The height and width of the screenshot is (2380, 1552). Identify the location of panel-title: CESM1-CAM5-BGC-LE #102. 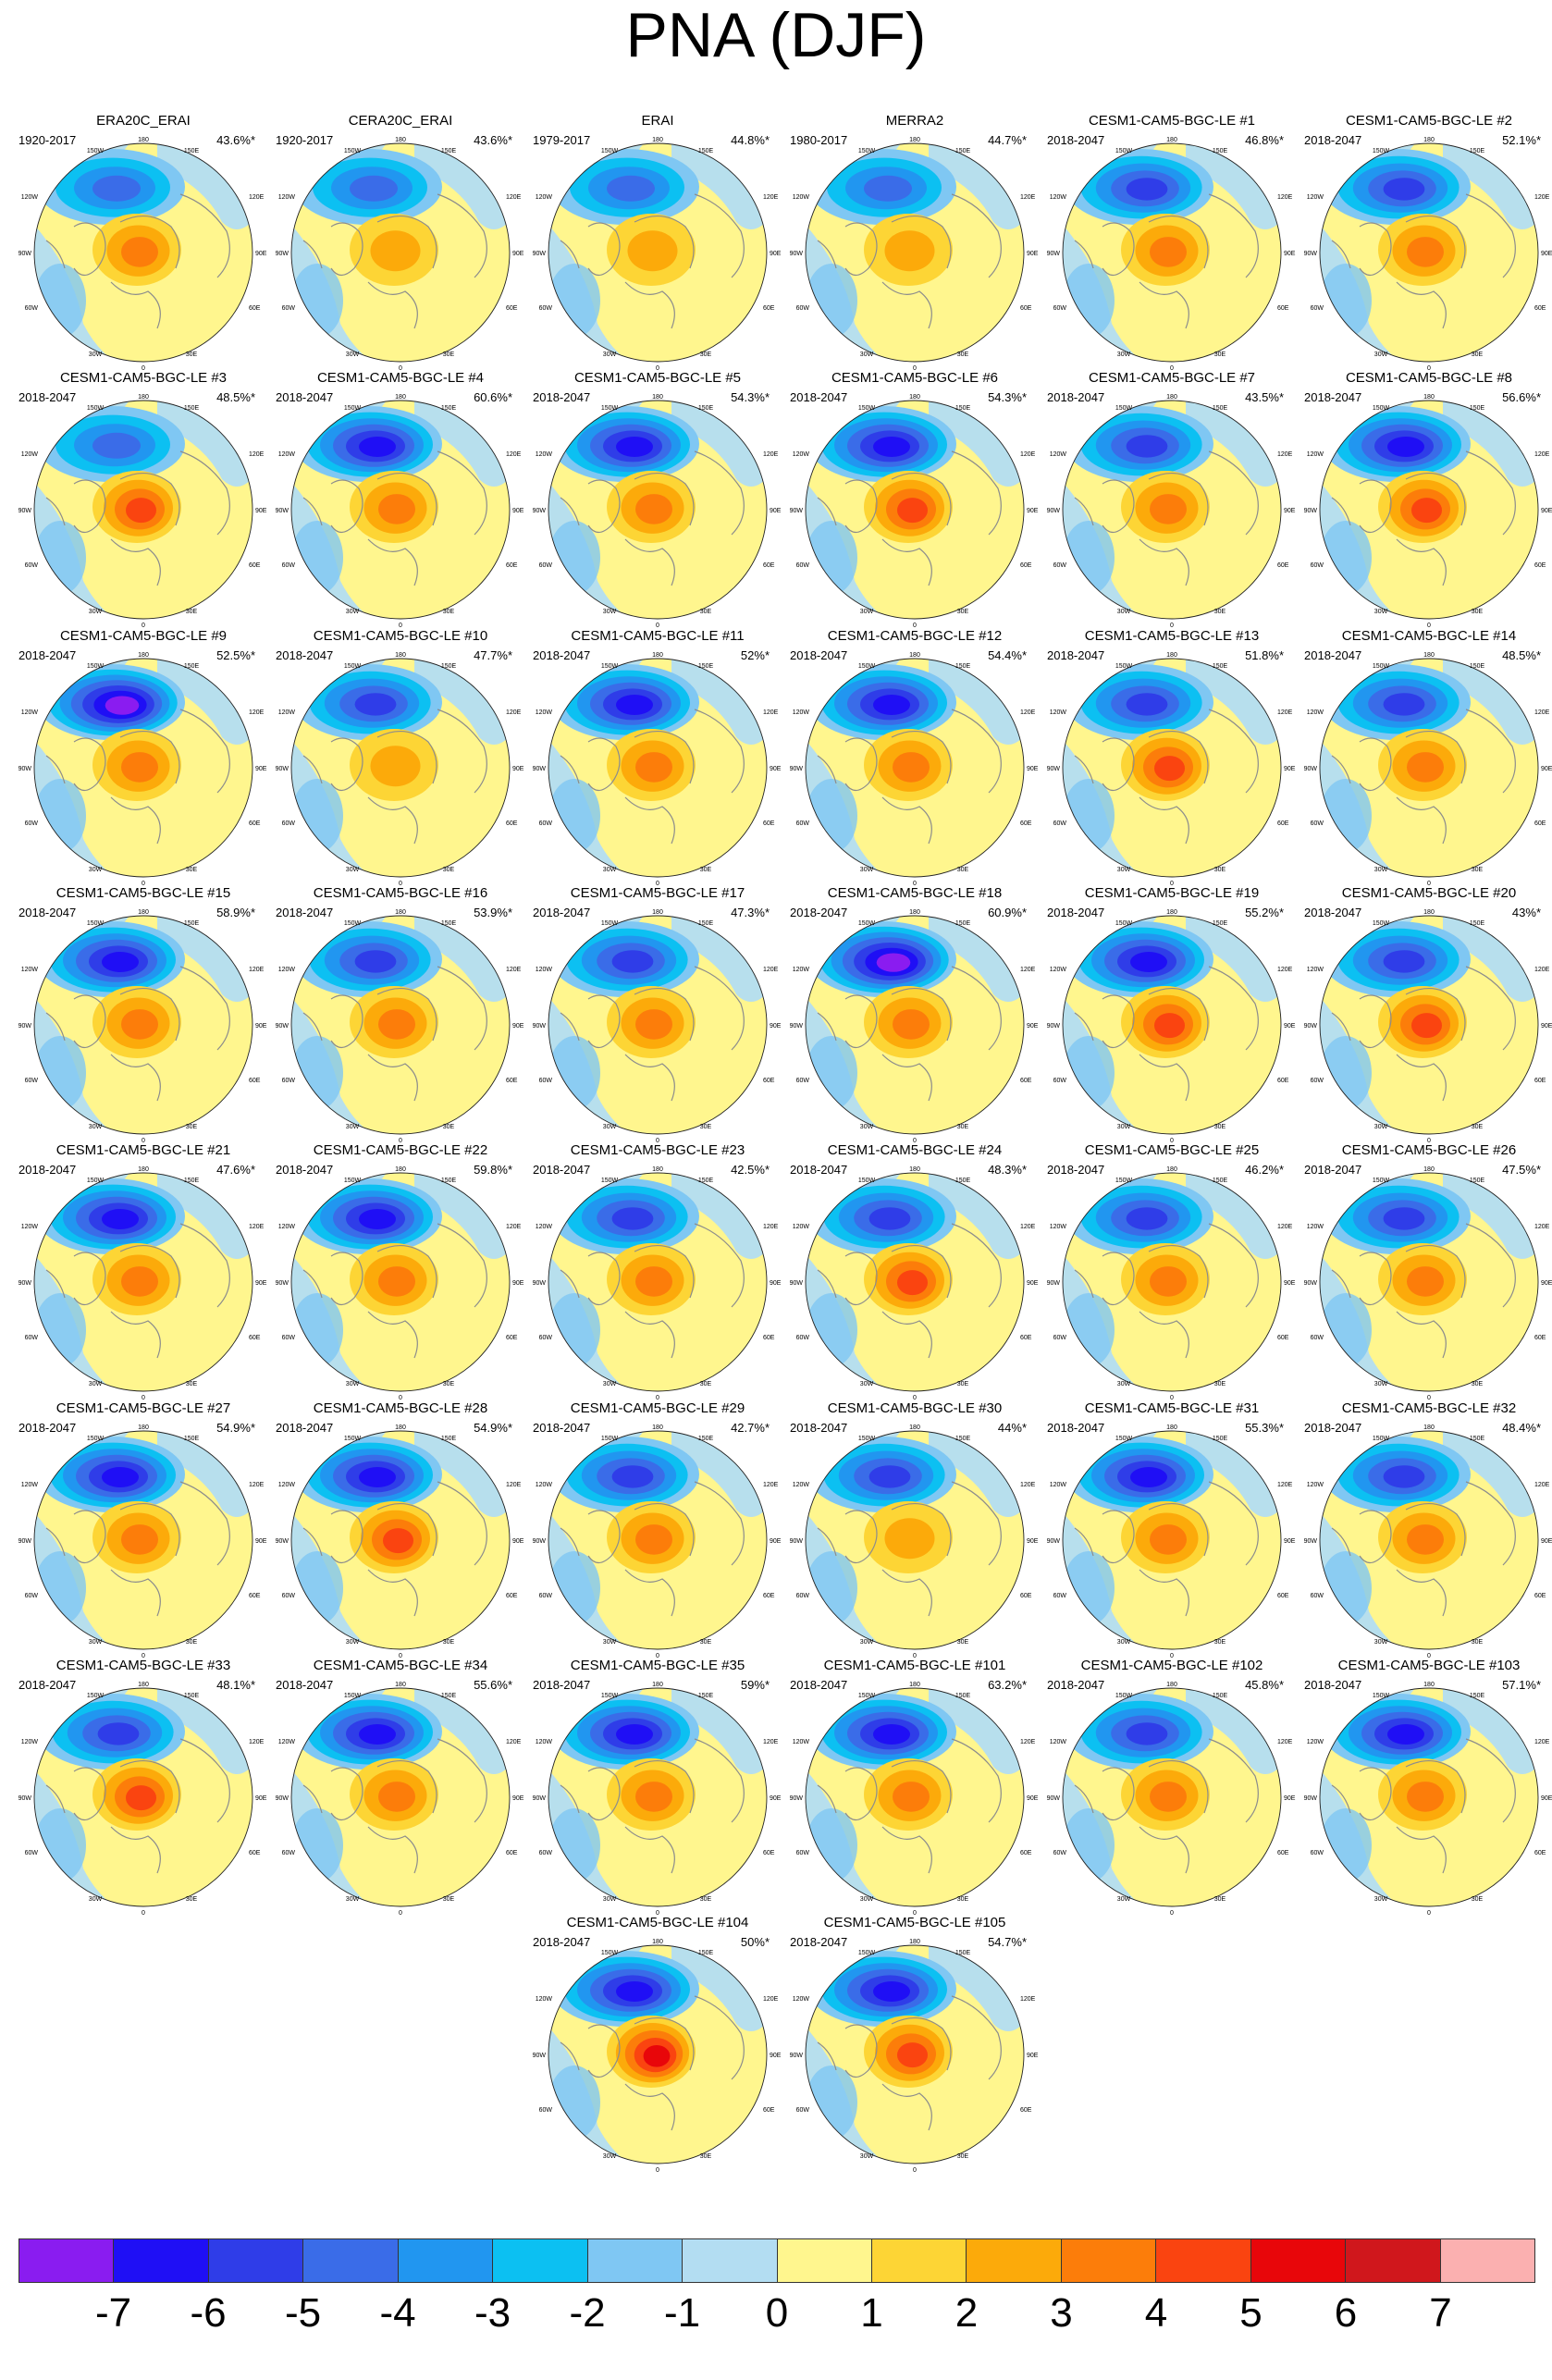
(1171, 1665).